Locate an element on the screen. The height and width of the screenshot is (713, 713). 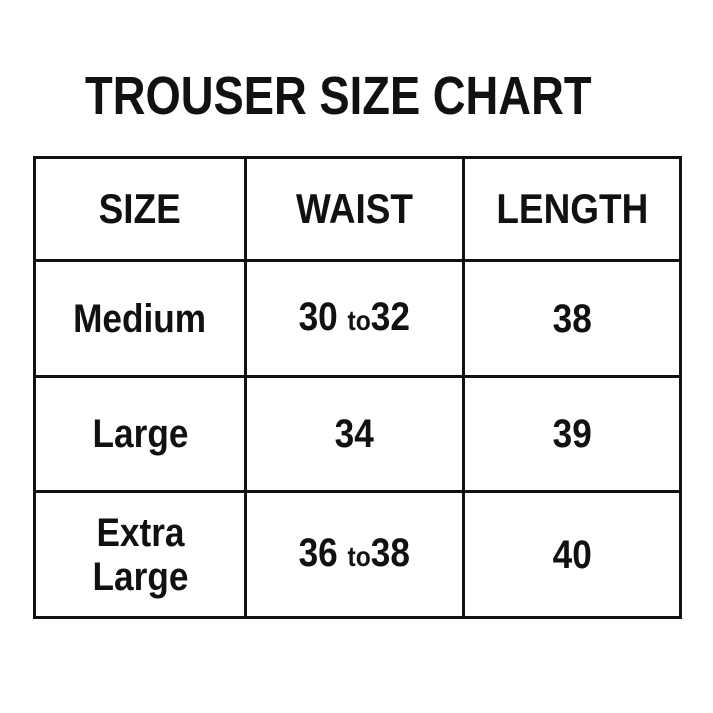
size-cell: Medium is located at coordinates (140, 318).